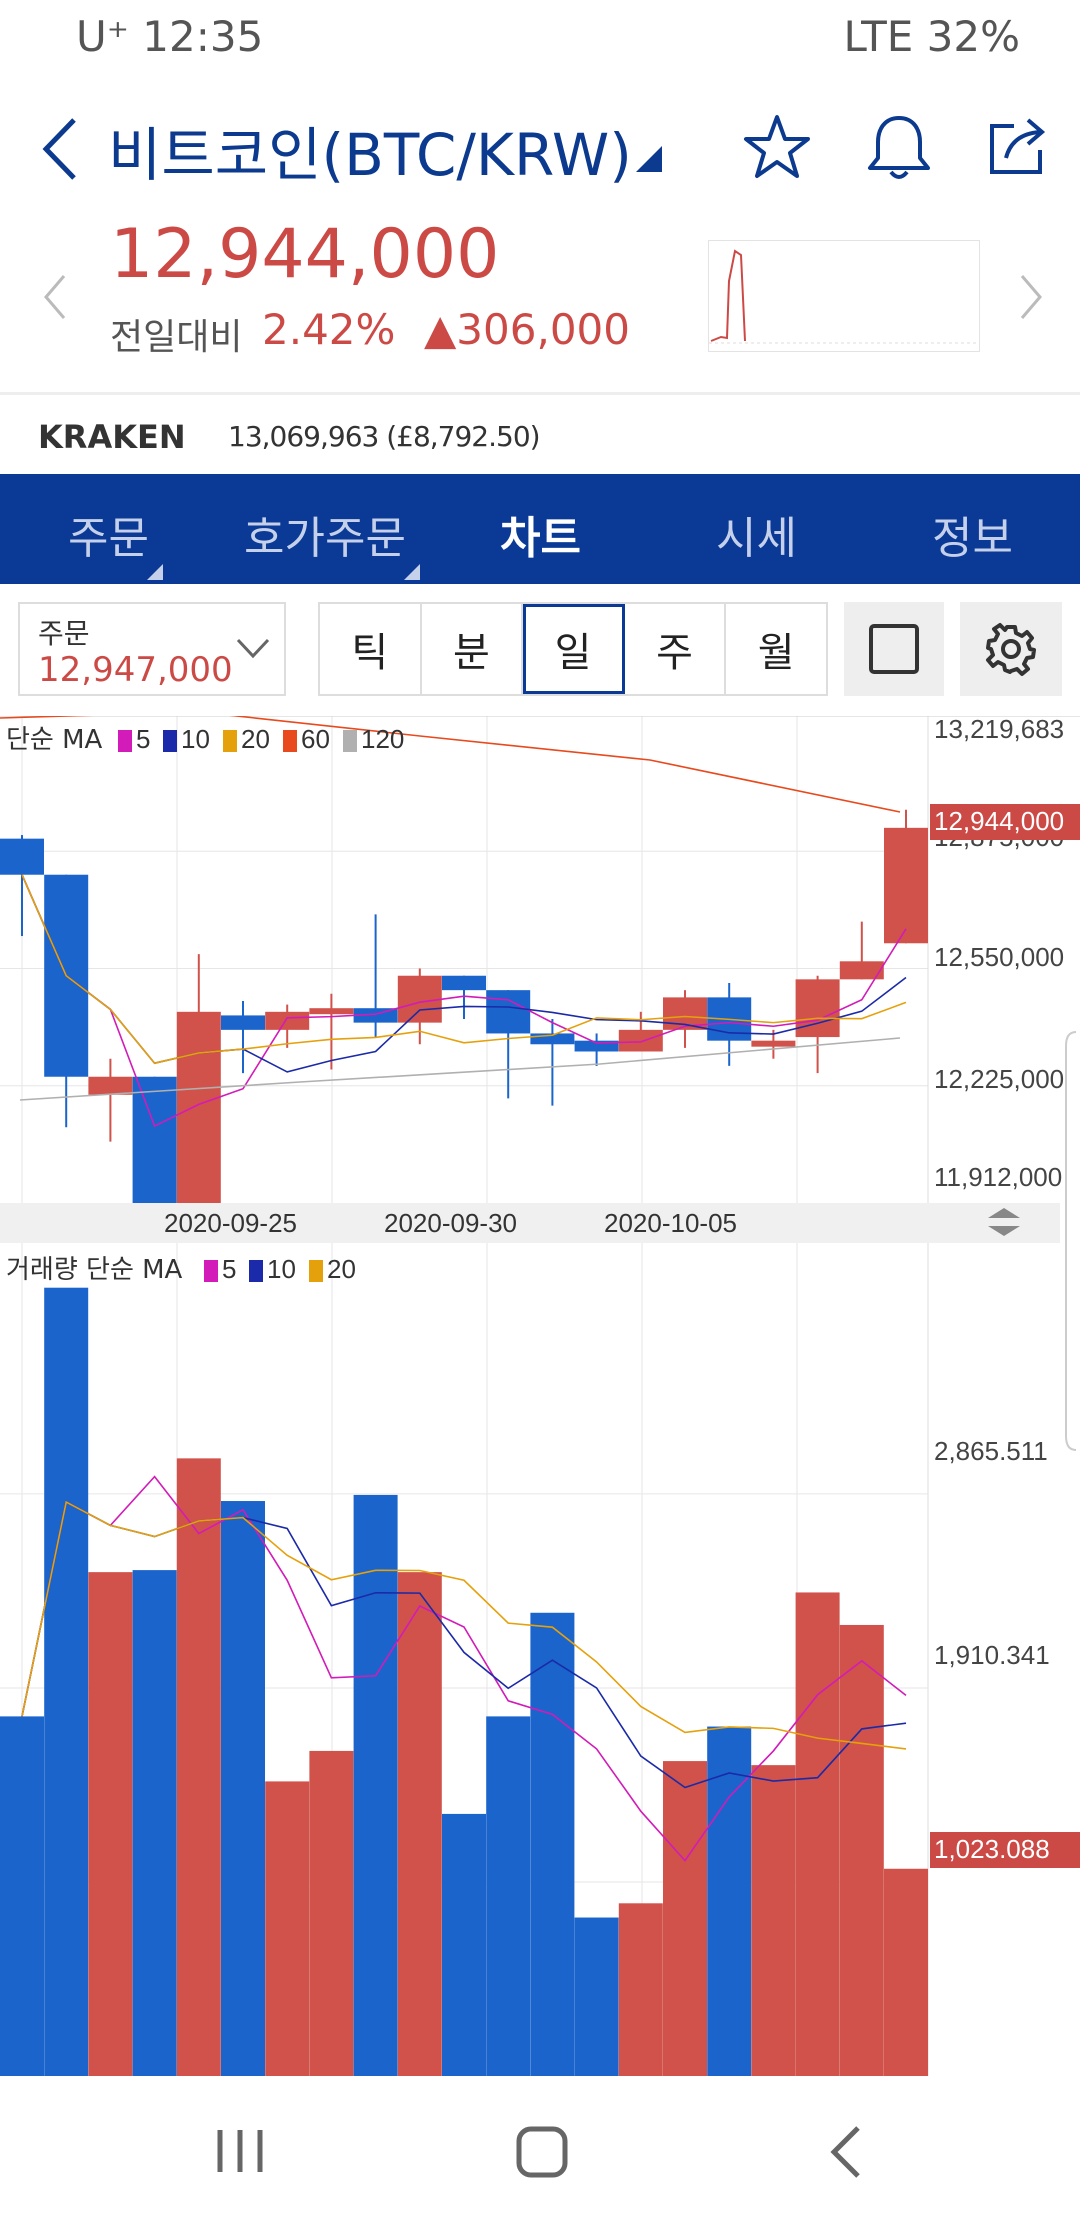 This screenshot has height=2220, width=1080. I want to click on main-legend: 단순 MA 5 10 20 60 120, so click(205, 739).